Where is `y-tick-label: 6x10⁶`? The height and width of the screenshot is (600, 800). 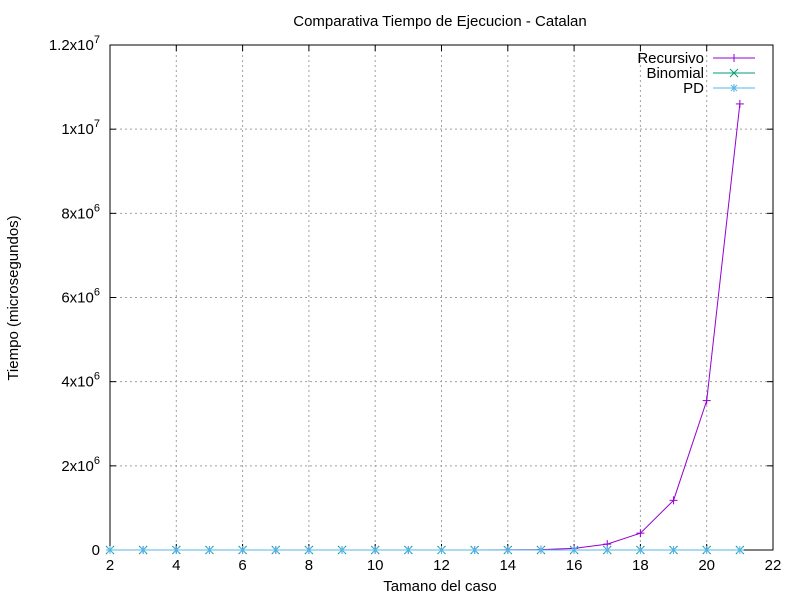
y-tick-label: 6x10⁶ is located at coordinates (80, 297).